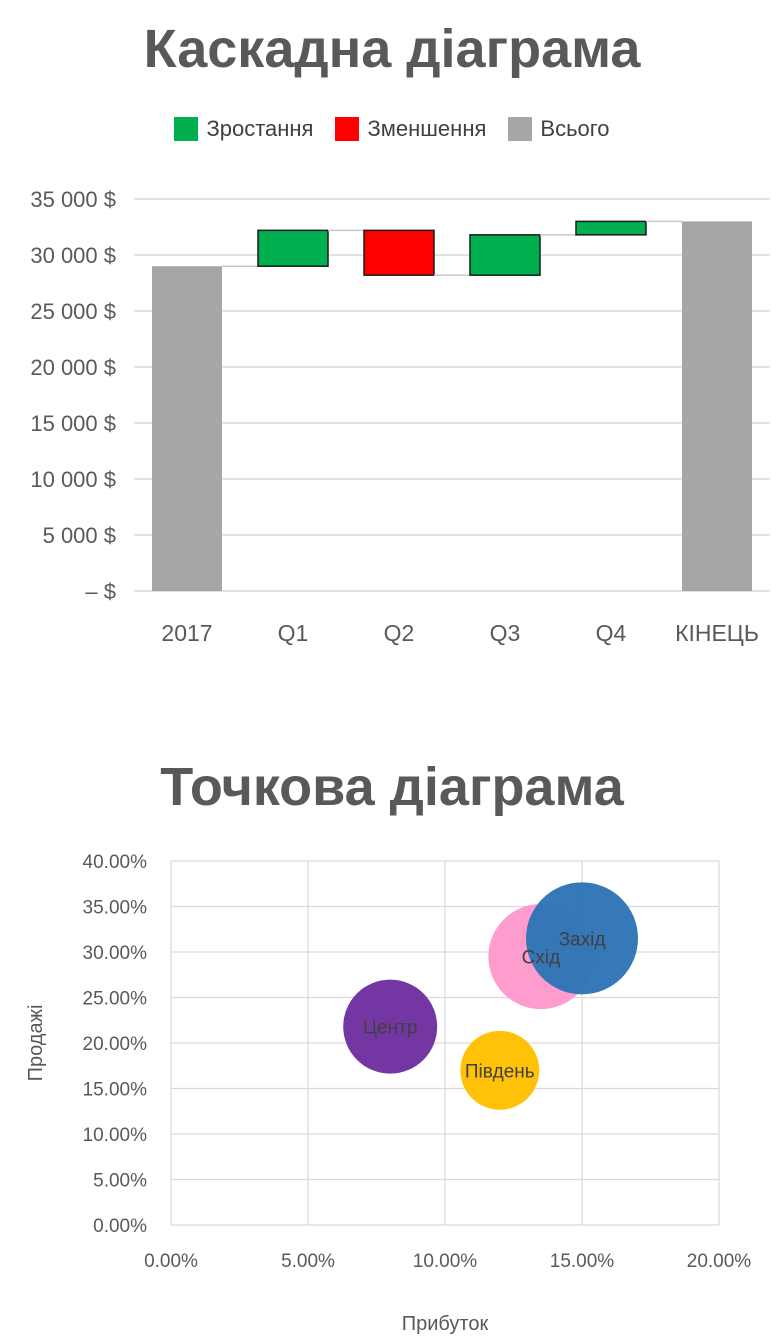 The image size is (784, 1337). I want to click on legend-swatch-total, so click(520, 129).